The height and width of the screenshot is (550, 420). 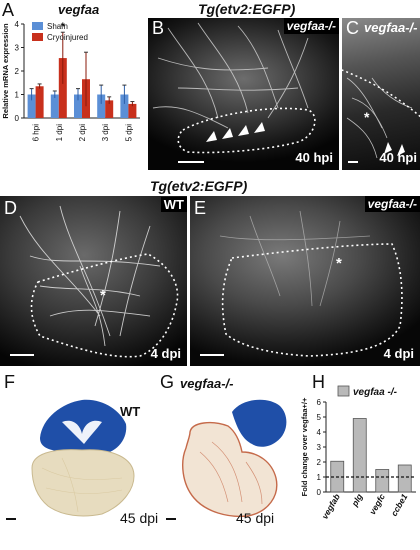 What do you see at coordinates (381, 114) in the screenshot?
I see `panel-c-vessels: *` at bounding box center [381, 114].